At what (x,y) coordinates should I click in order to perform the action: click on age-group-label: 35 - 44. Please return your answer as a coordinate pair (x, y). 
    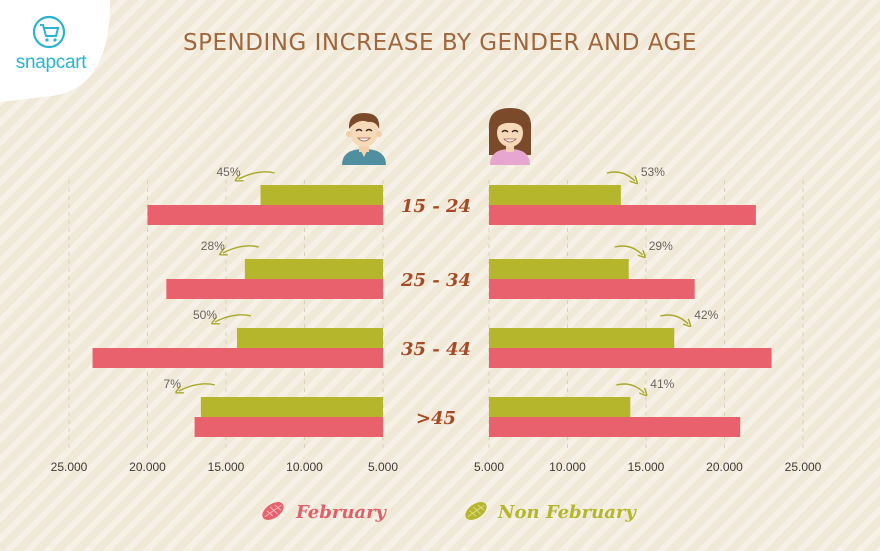
    Looking at the image, I should click on (436, 349).